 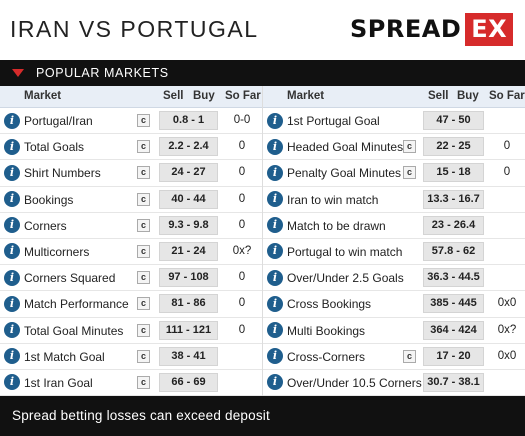 I want to click on market-row: i Penalty Goal Minutes c 15 - 18 0, so click(x=394, y=173).